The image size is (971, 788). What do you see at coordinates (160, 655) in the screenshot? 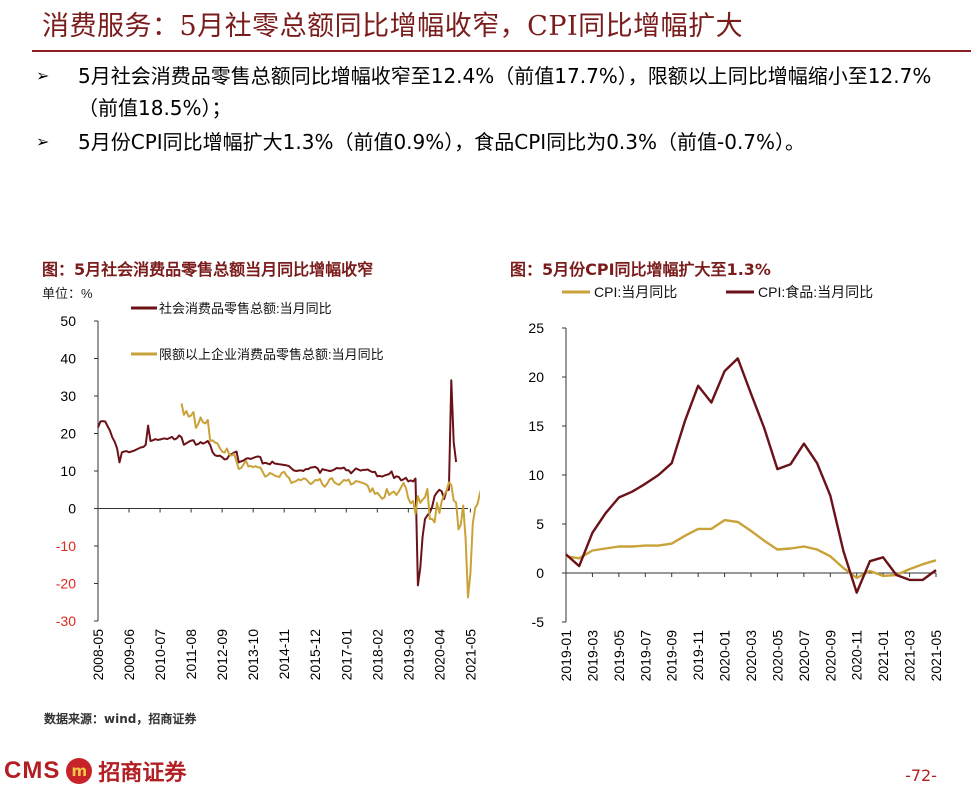
I see `x-tick-label: 2010-07` at bounding box center [160, 655].